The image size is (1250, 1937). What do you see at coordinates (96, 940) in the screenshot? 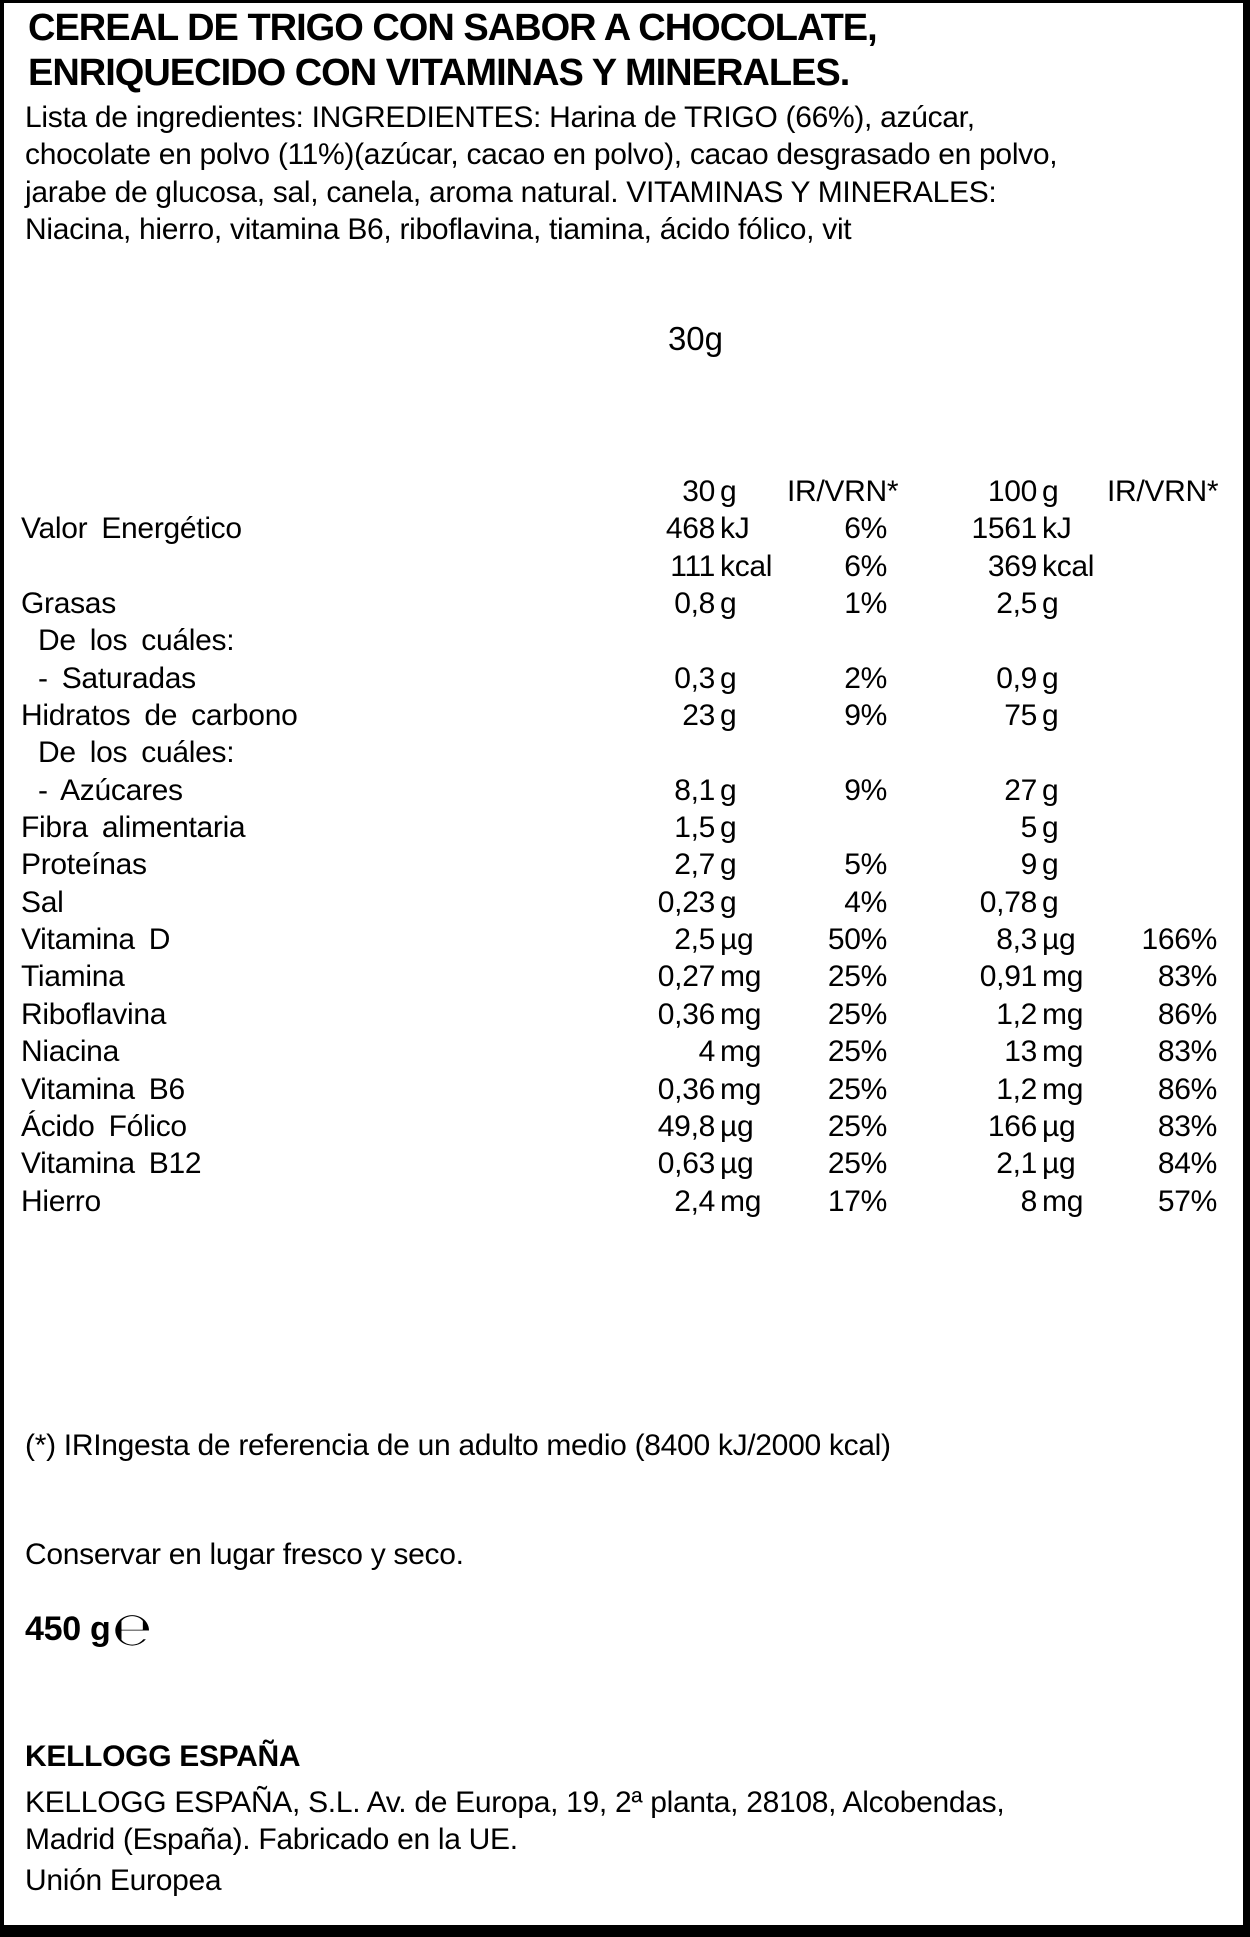
I see `nutrient-label: Vitamina D` at bounding box center [96, 940].